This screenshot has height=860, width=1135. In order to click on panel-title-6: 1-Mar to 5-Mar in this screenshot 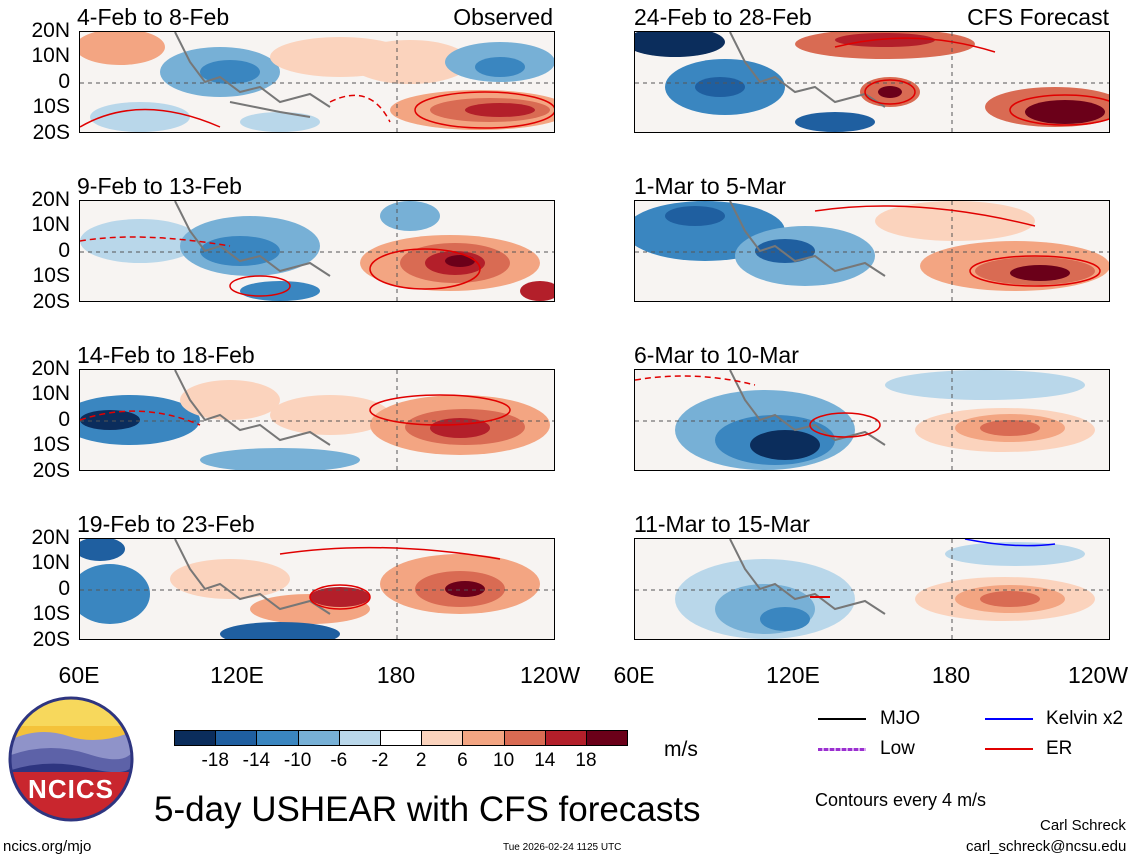, I will do `click(710, 186)`.